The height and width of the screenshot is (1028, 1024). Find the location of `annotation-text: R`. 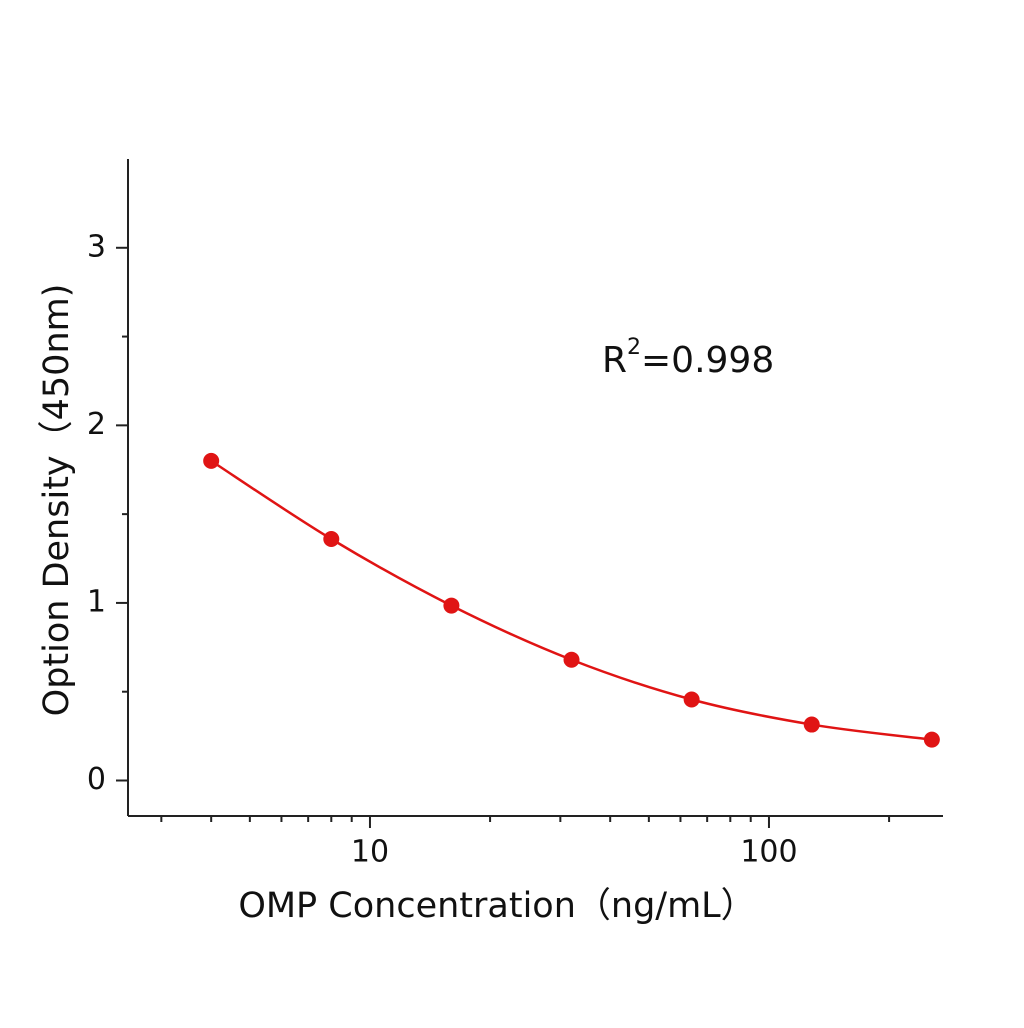

annotation-text: R is located at coordinates (614, 360).